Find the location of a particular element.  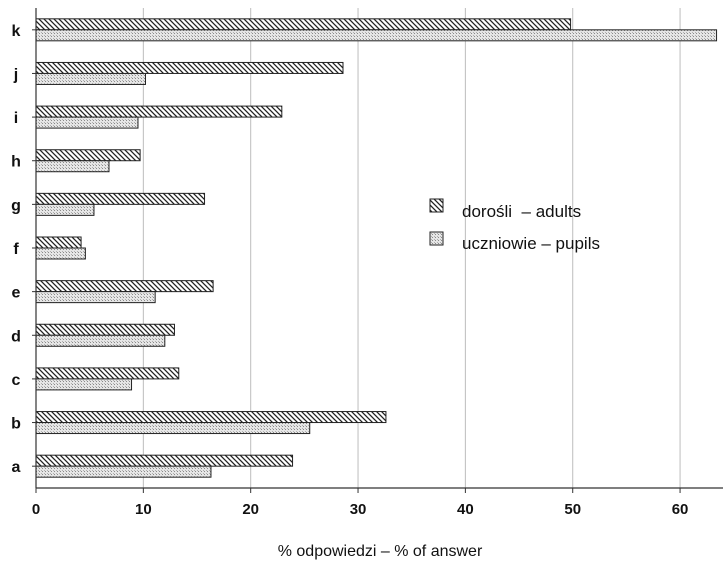

bar-adults-e is located at coordinates (124, 286).